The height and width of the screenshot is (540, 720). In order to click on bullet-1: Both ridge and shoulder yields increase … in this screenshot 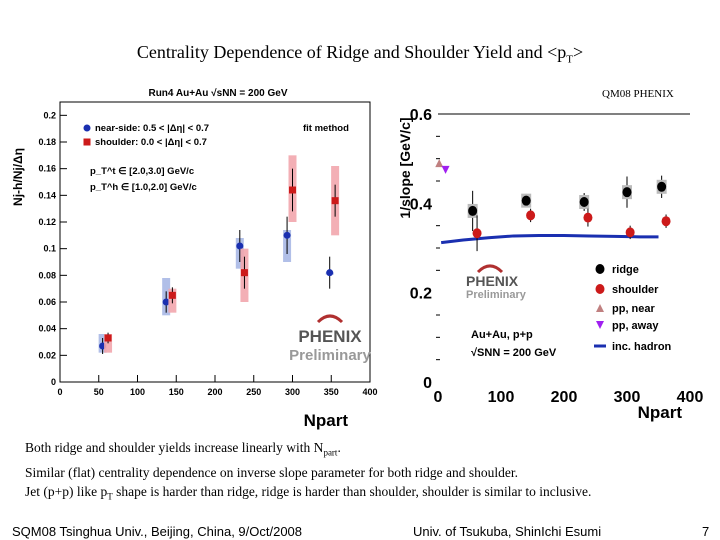, I will do `click(183, 449)`.